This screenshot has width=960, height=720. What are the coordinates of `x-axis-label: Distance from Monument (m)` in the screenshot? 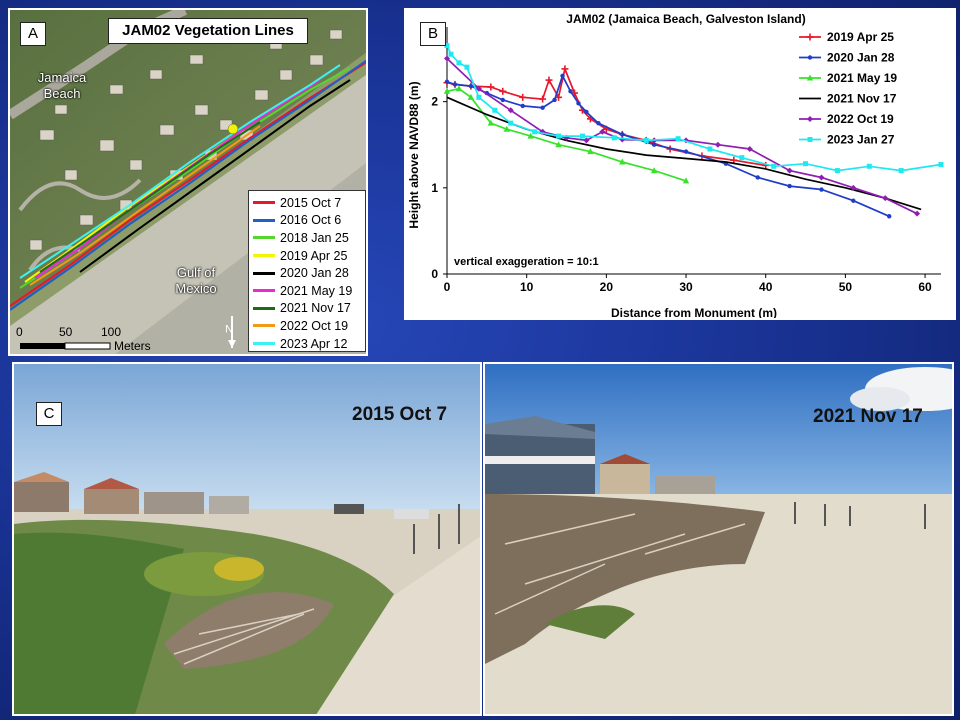 It's located at (694, 313).